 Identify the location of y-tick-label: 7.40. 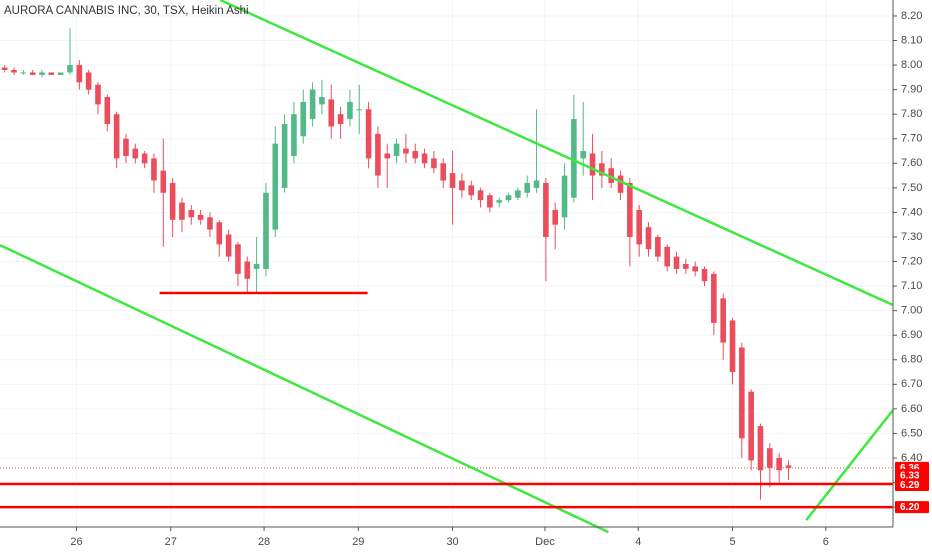
(911, 212).